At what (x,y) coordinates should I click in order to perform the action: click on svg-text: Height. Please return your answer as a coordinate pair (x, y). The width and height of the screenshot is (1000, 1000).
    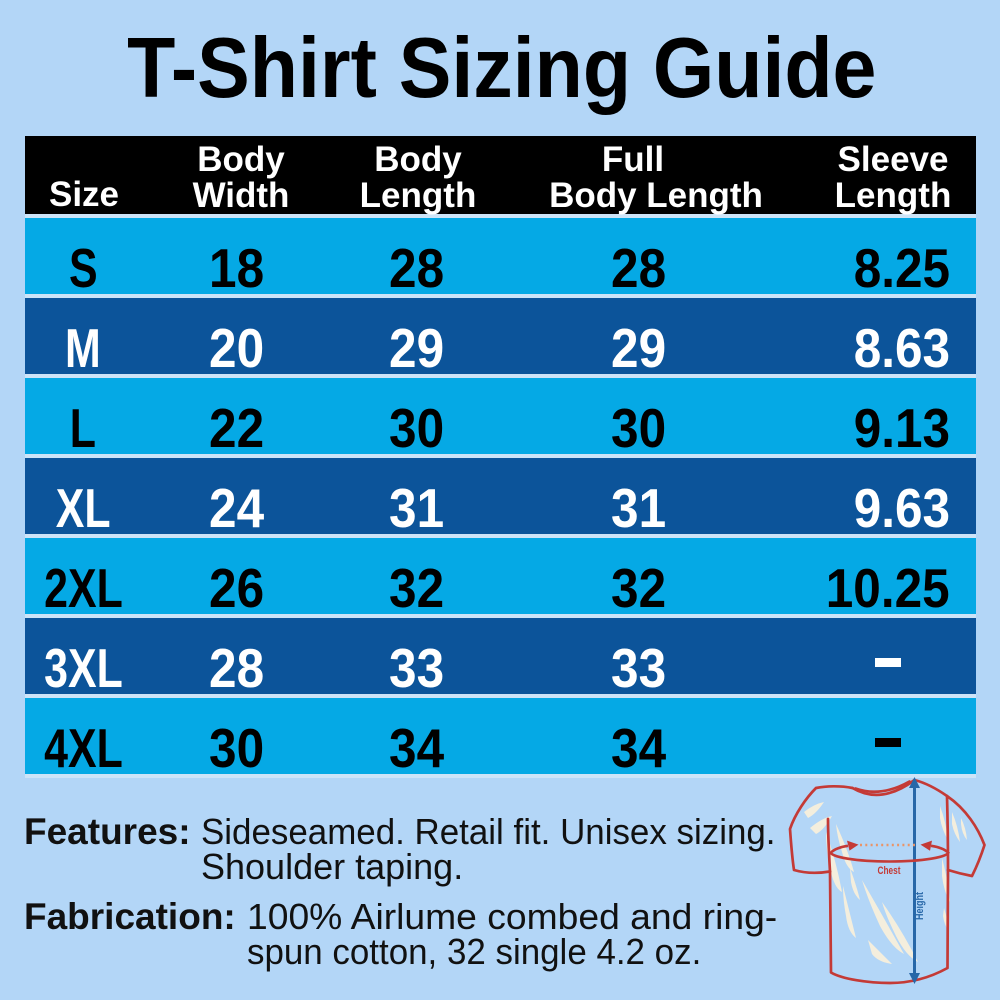
    Looking at the image, I should click on (920, 906).